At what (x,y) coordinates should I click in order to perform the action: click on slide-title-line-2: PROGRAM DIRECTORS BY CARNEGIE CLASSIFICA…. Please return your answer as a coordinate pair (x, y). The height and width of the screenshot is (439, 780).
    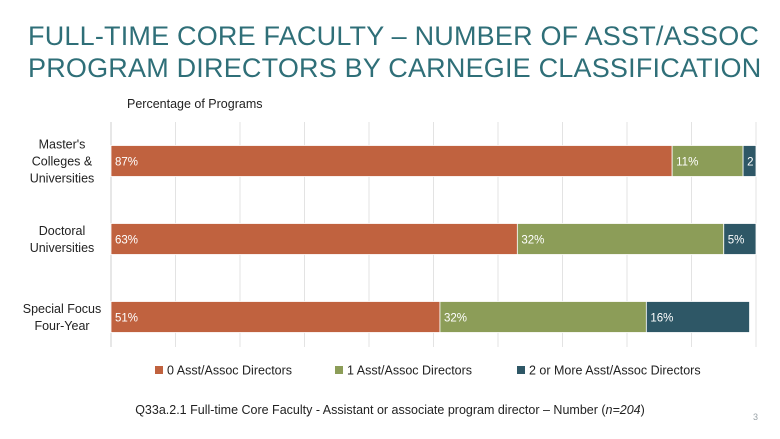
    Looking at the image, I should click on (395, 68).